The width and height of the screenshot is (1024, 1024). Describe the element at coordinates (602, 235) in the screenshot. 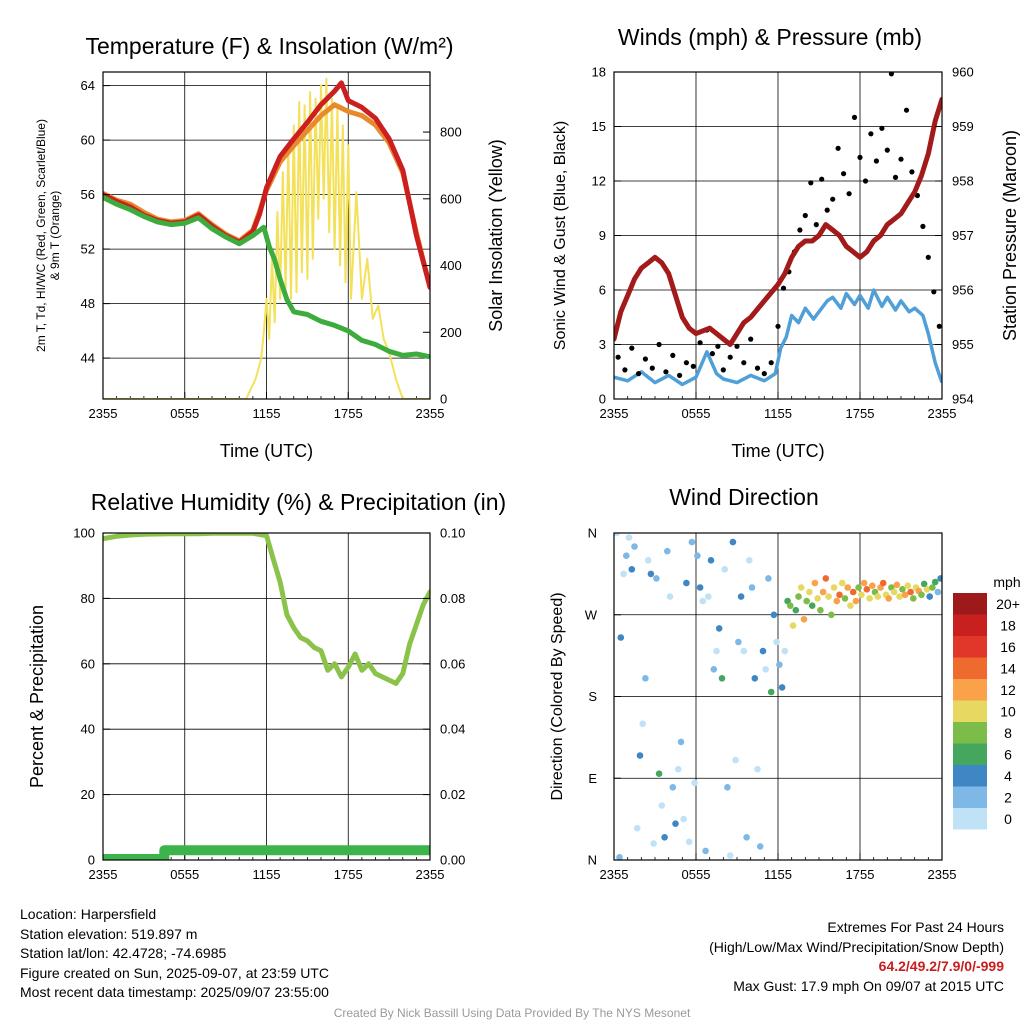

I see `y-left-tick-label: 9` at that location.